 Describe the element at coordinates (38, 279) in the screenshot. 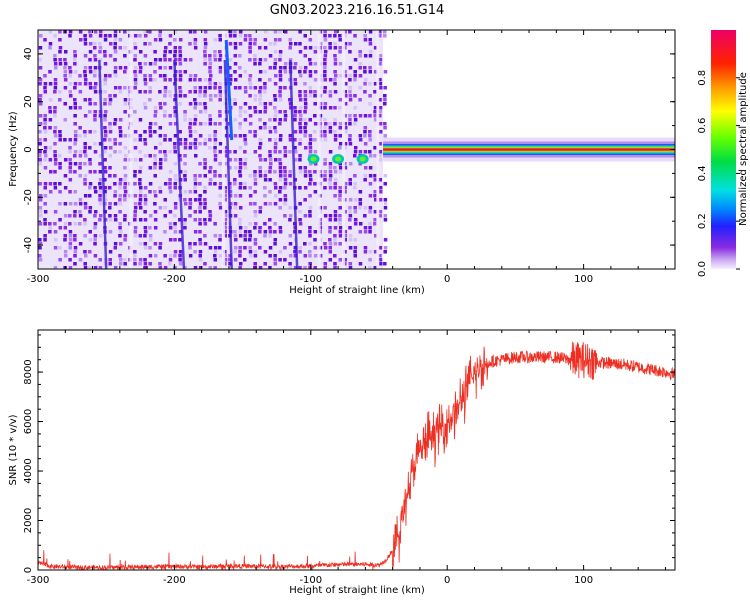

I see `x-tick-label: -300` at that location.